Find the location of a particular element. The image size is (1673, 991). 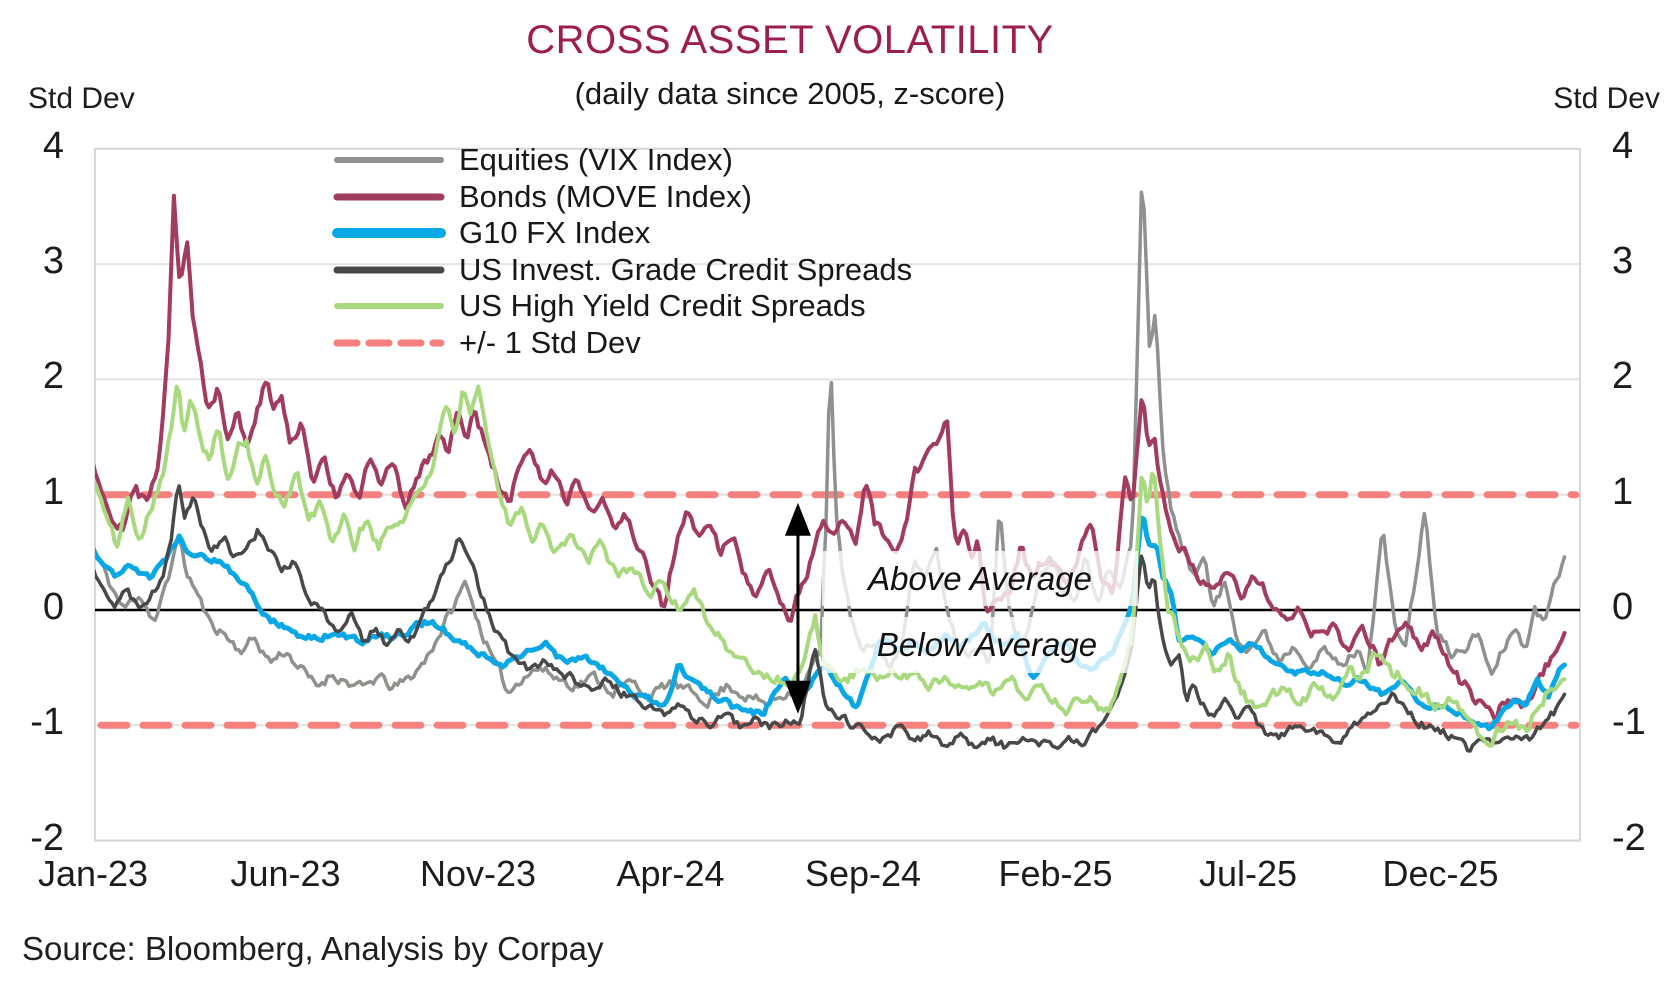

y-tick-right: -1 is located at coordinates (1629, 722).